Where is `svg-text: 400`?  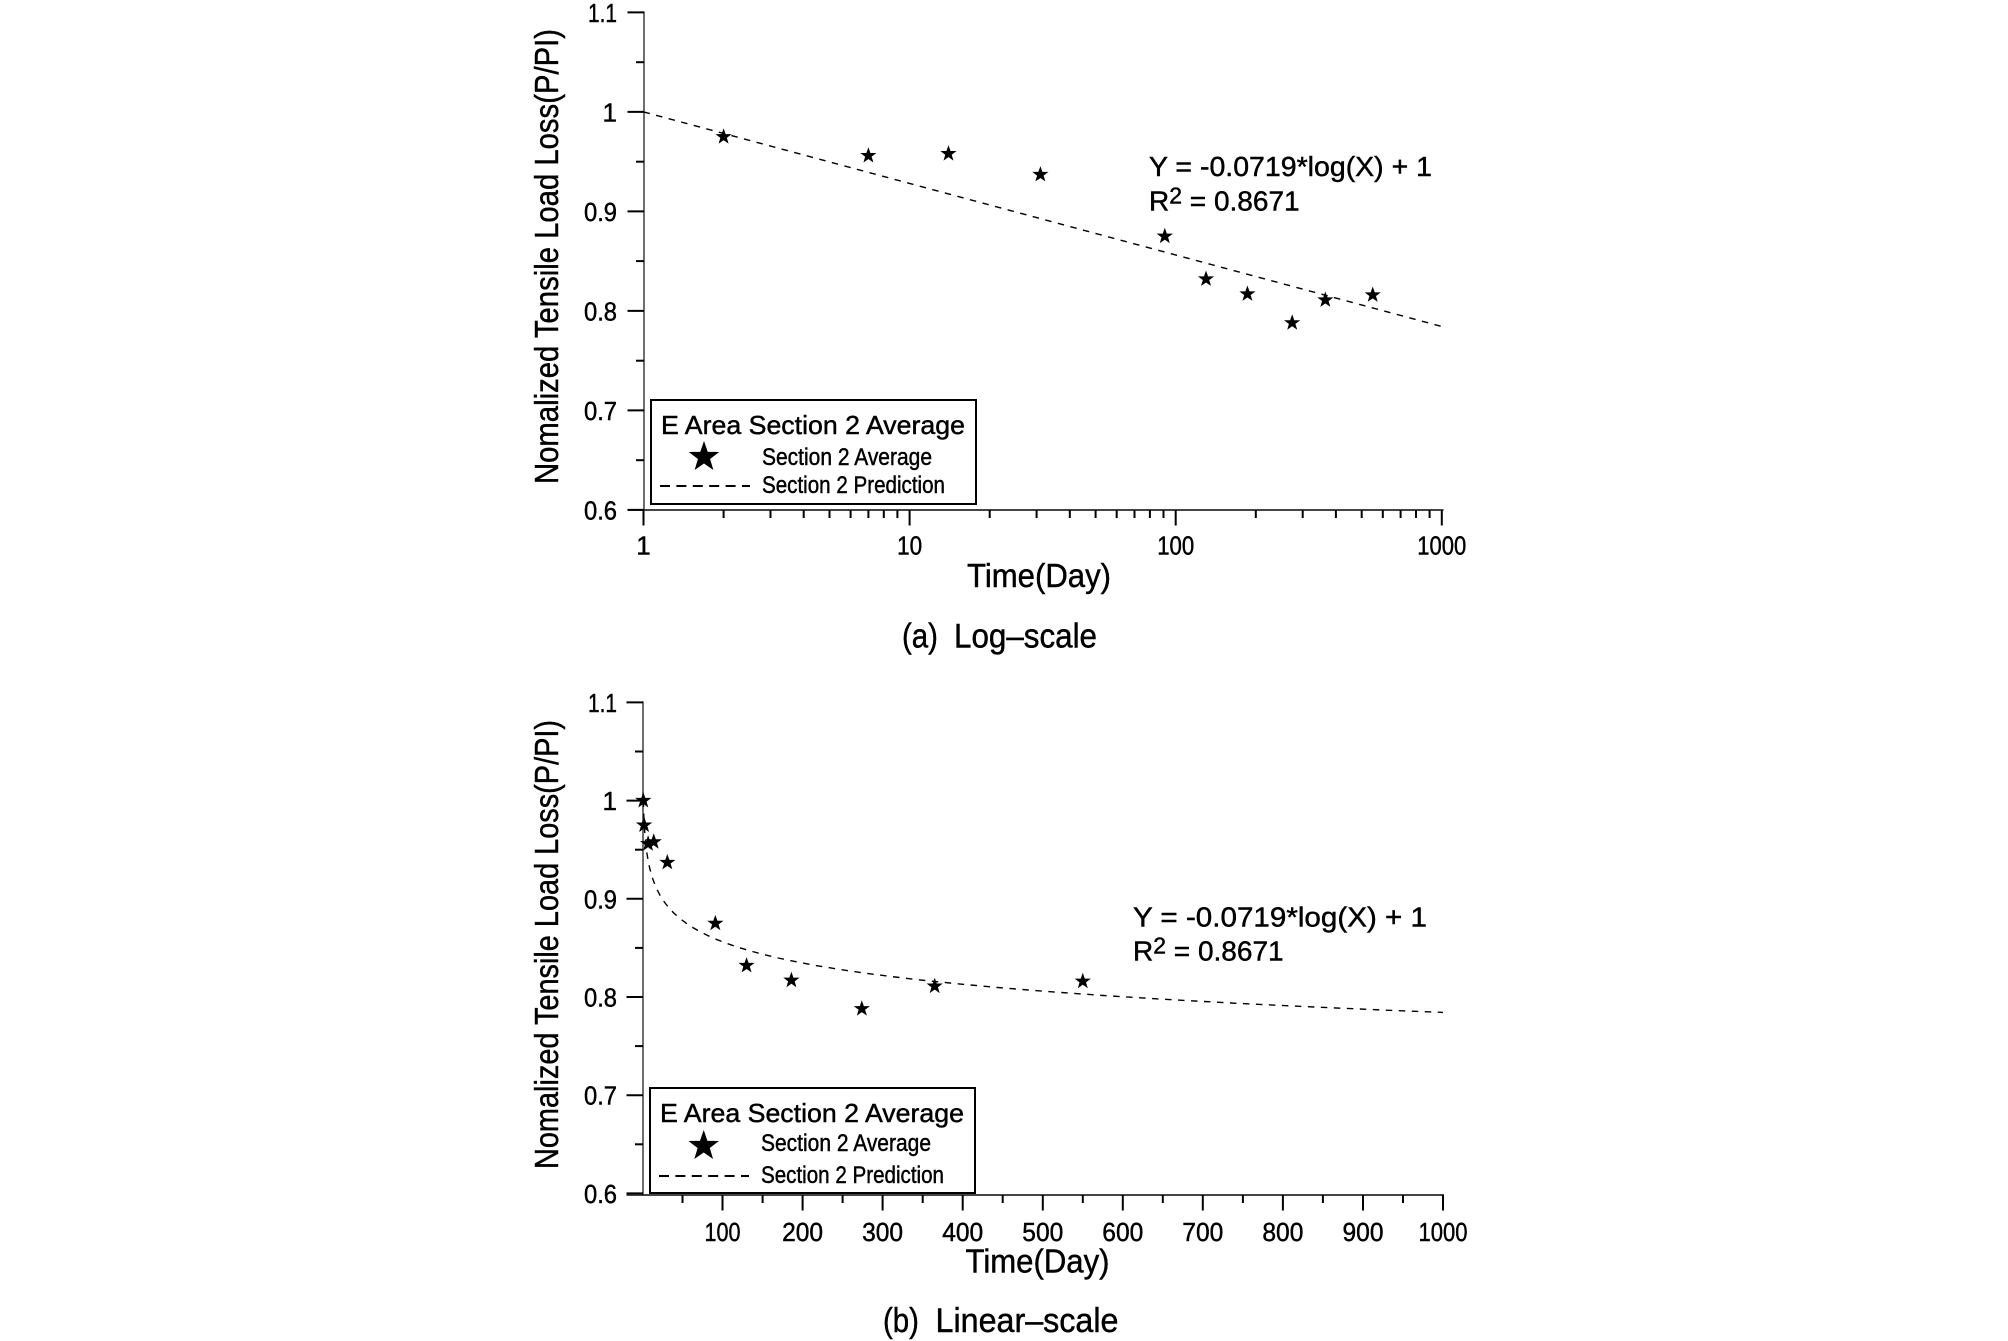 svg-text: 400 is located at coordinates (962, 1232).